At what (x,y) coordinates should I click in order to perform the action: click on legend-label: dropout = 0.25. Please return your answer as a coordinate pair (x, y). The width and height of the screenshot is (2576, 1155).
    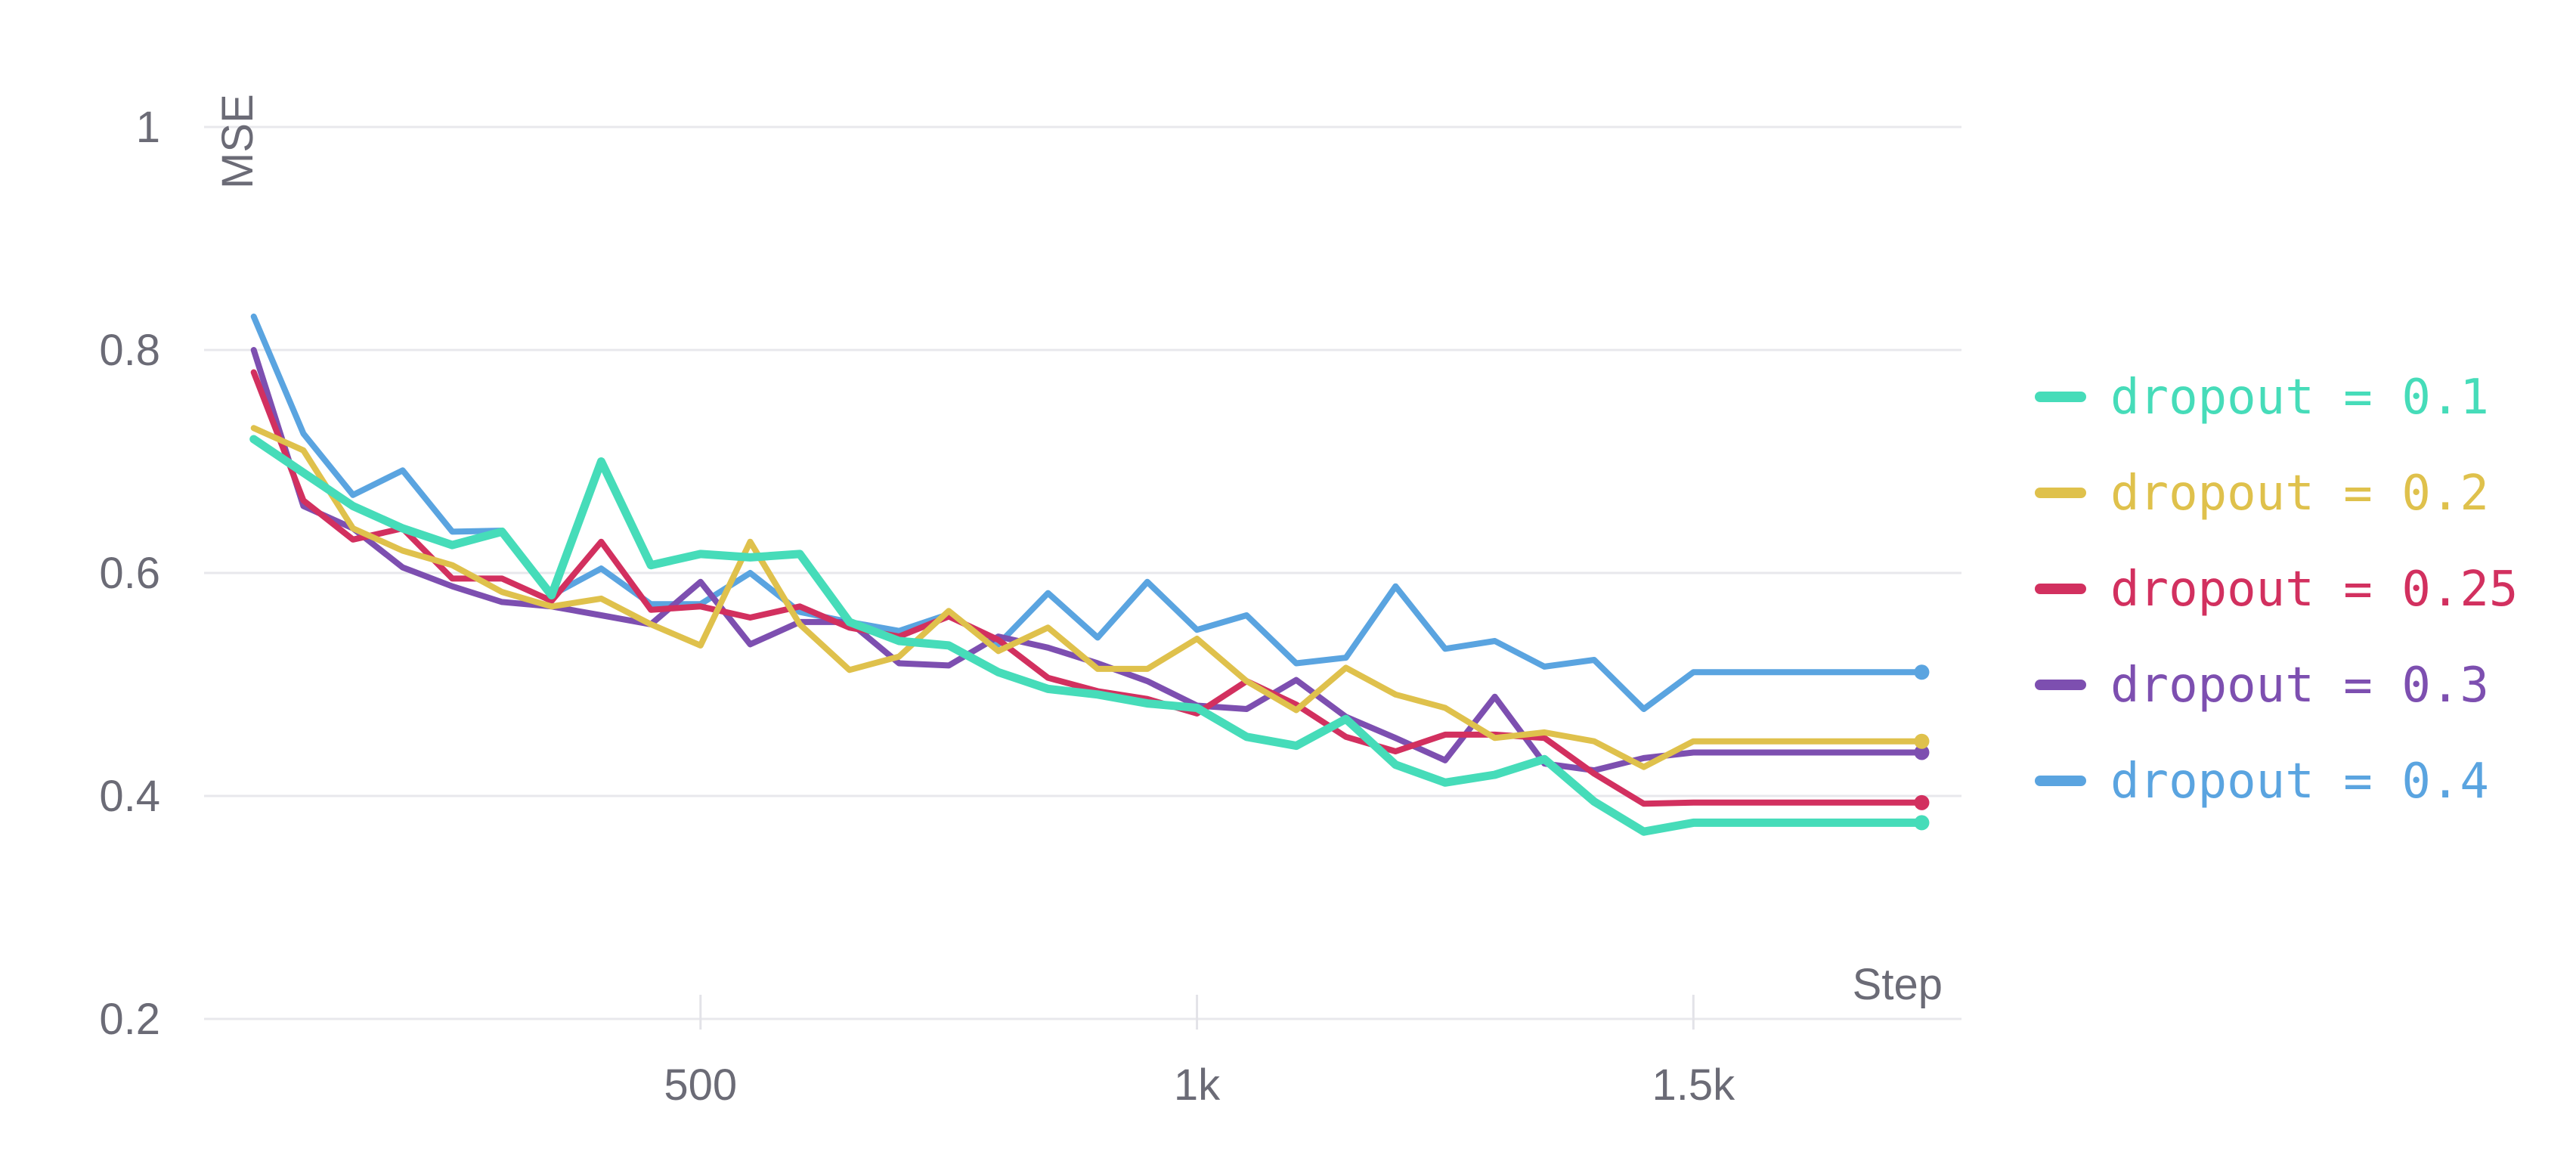
    Looking at the image, I should click on (2314, 590).